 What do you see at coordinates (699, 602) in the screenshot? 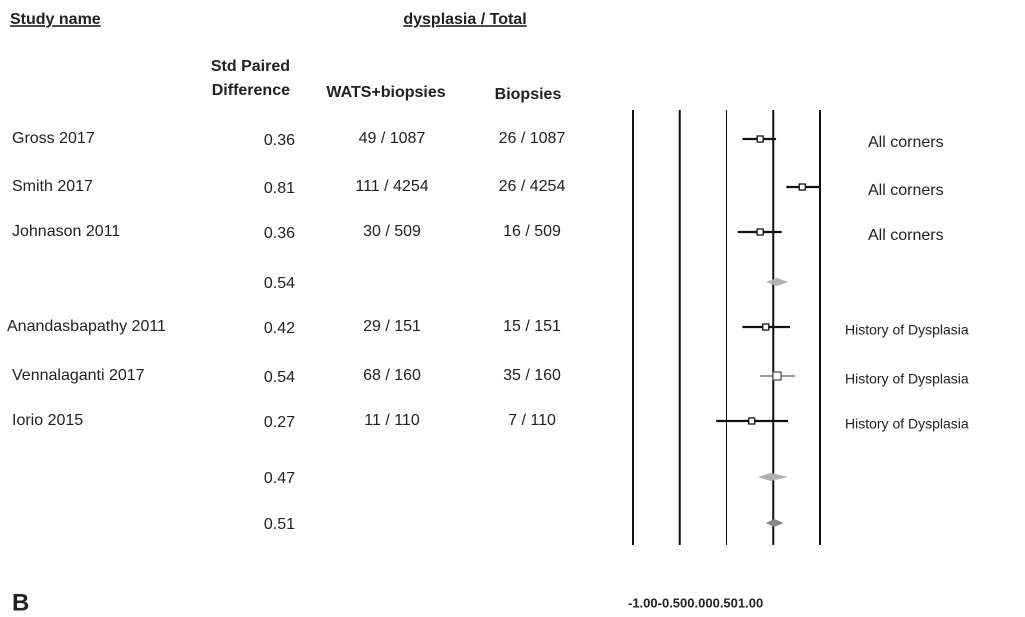
I see `x-tick-label: 0.00` at bounding box center [699, 602].